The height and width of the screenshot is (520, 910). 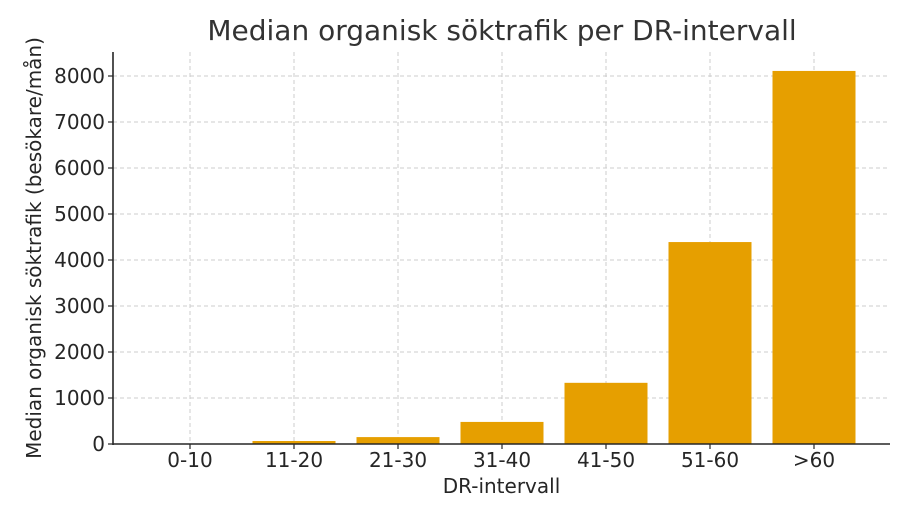 I want to click on y-tick-label: 3000, so click(x=79, y=306).